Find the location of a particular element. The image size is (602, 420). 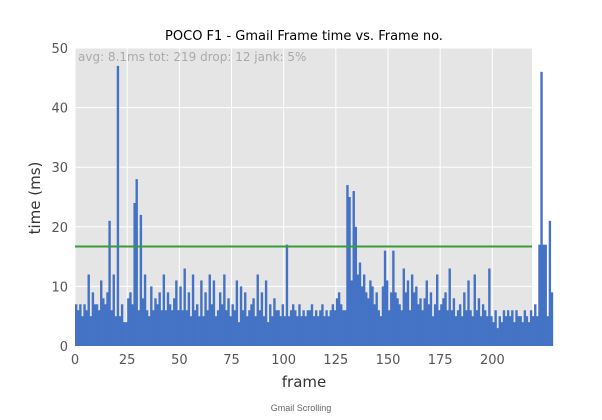

y-tick-label: 20 is located at coordinates (59, 228).